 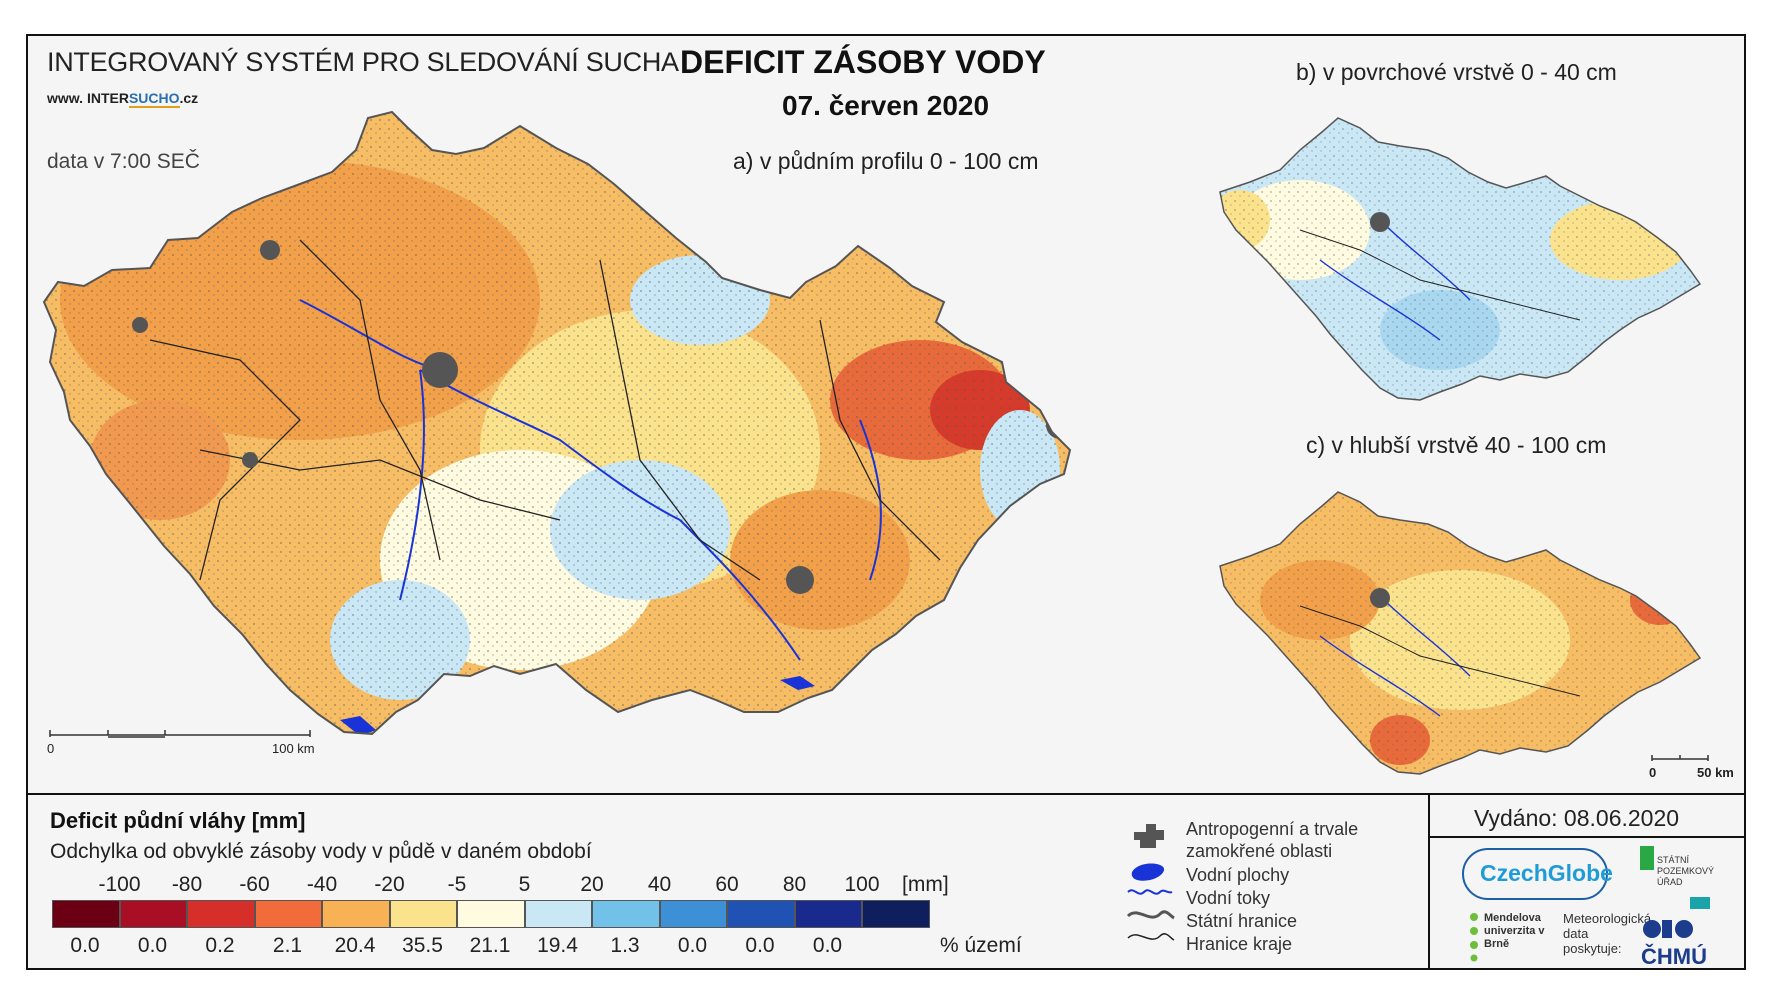 I want to click on website-suffix: .cz, so click(x=189, y=98).